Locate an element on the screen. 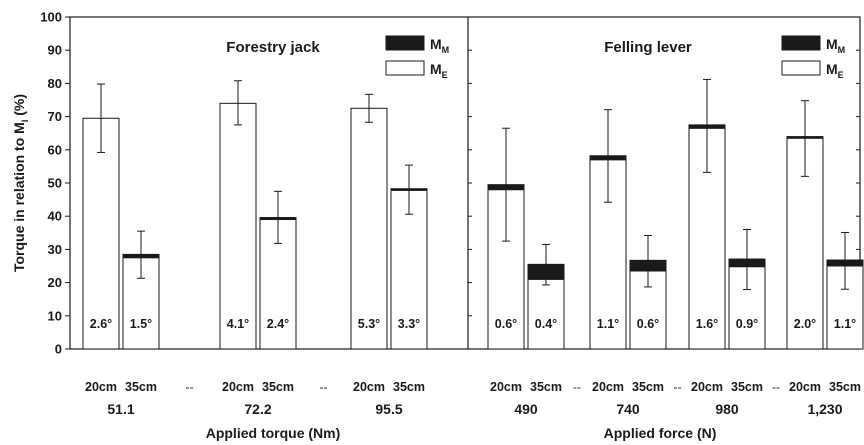 This screenshot has height=445, width=864. angle-label: 2.4° is located at coordinates (278, 324).